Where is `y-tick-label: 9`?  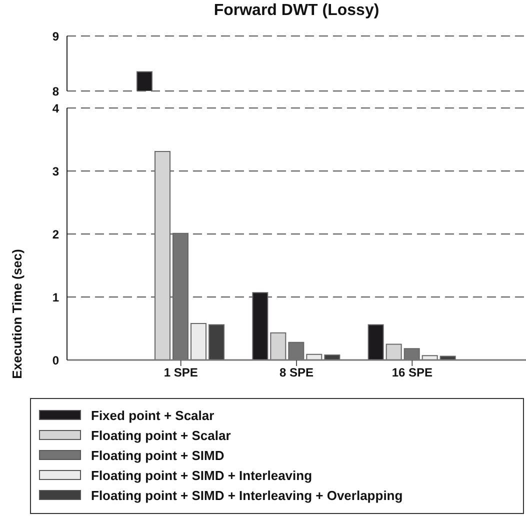 y-tick-label: 9 is located at coordinates (56, 36).